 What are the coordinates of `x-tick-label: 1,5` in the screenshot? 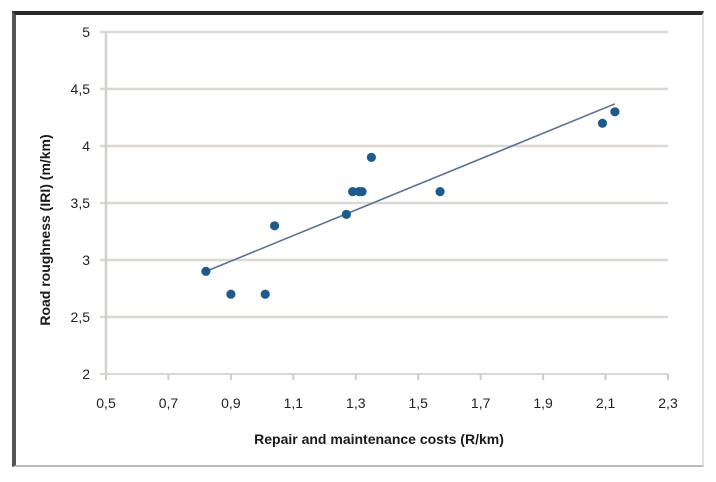 It's located at (418, 403).